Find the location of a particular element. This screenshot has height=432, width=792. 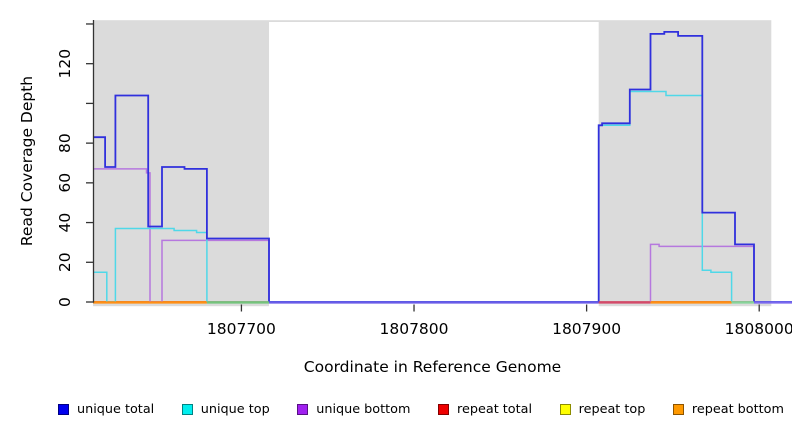

x-tick-label: 1807800 is located at coordinates (413, 329).